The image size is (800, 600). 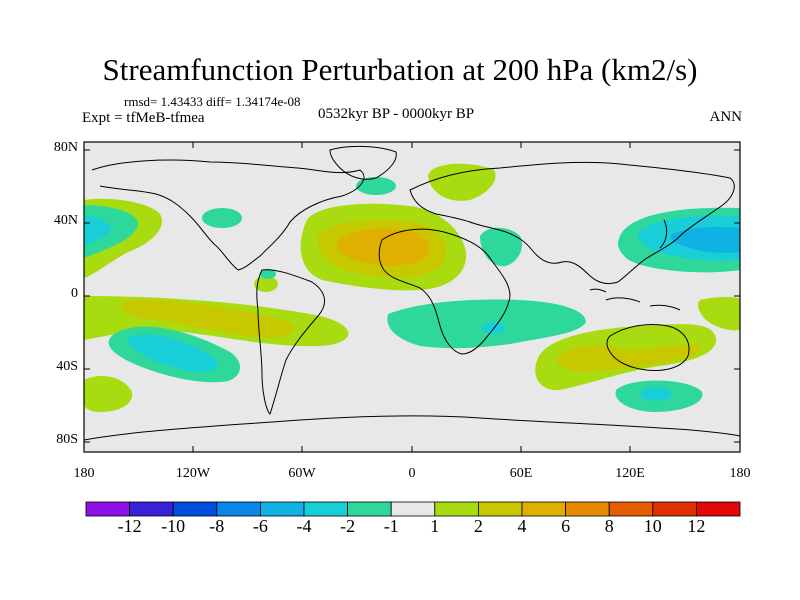 What do you see at coordinates (522, 526) in the screenshot?
I see `colorbar-label: 4` at bounding box center [522, 526].